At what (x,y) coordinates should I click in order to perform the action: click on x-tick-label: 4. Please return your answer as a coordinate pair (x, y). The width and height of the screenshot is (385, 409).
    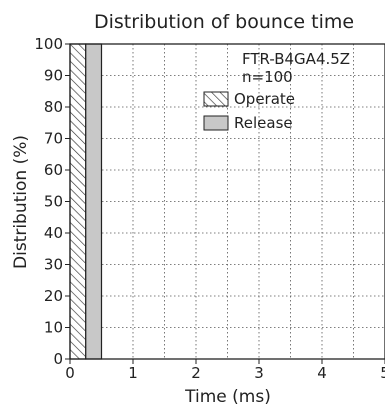
    Looking at the image, I should click on (322, 373).